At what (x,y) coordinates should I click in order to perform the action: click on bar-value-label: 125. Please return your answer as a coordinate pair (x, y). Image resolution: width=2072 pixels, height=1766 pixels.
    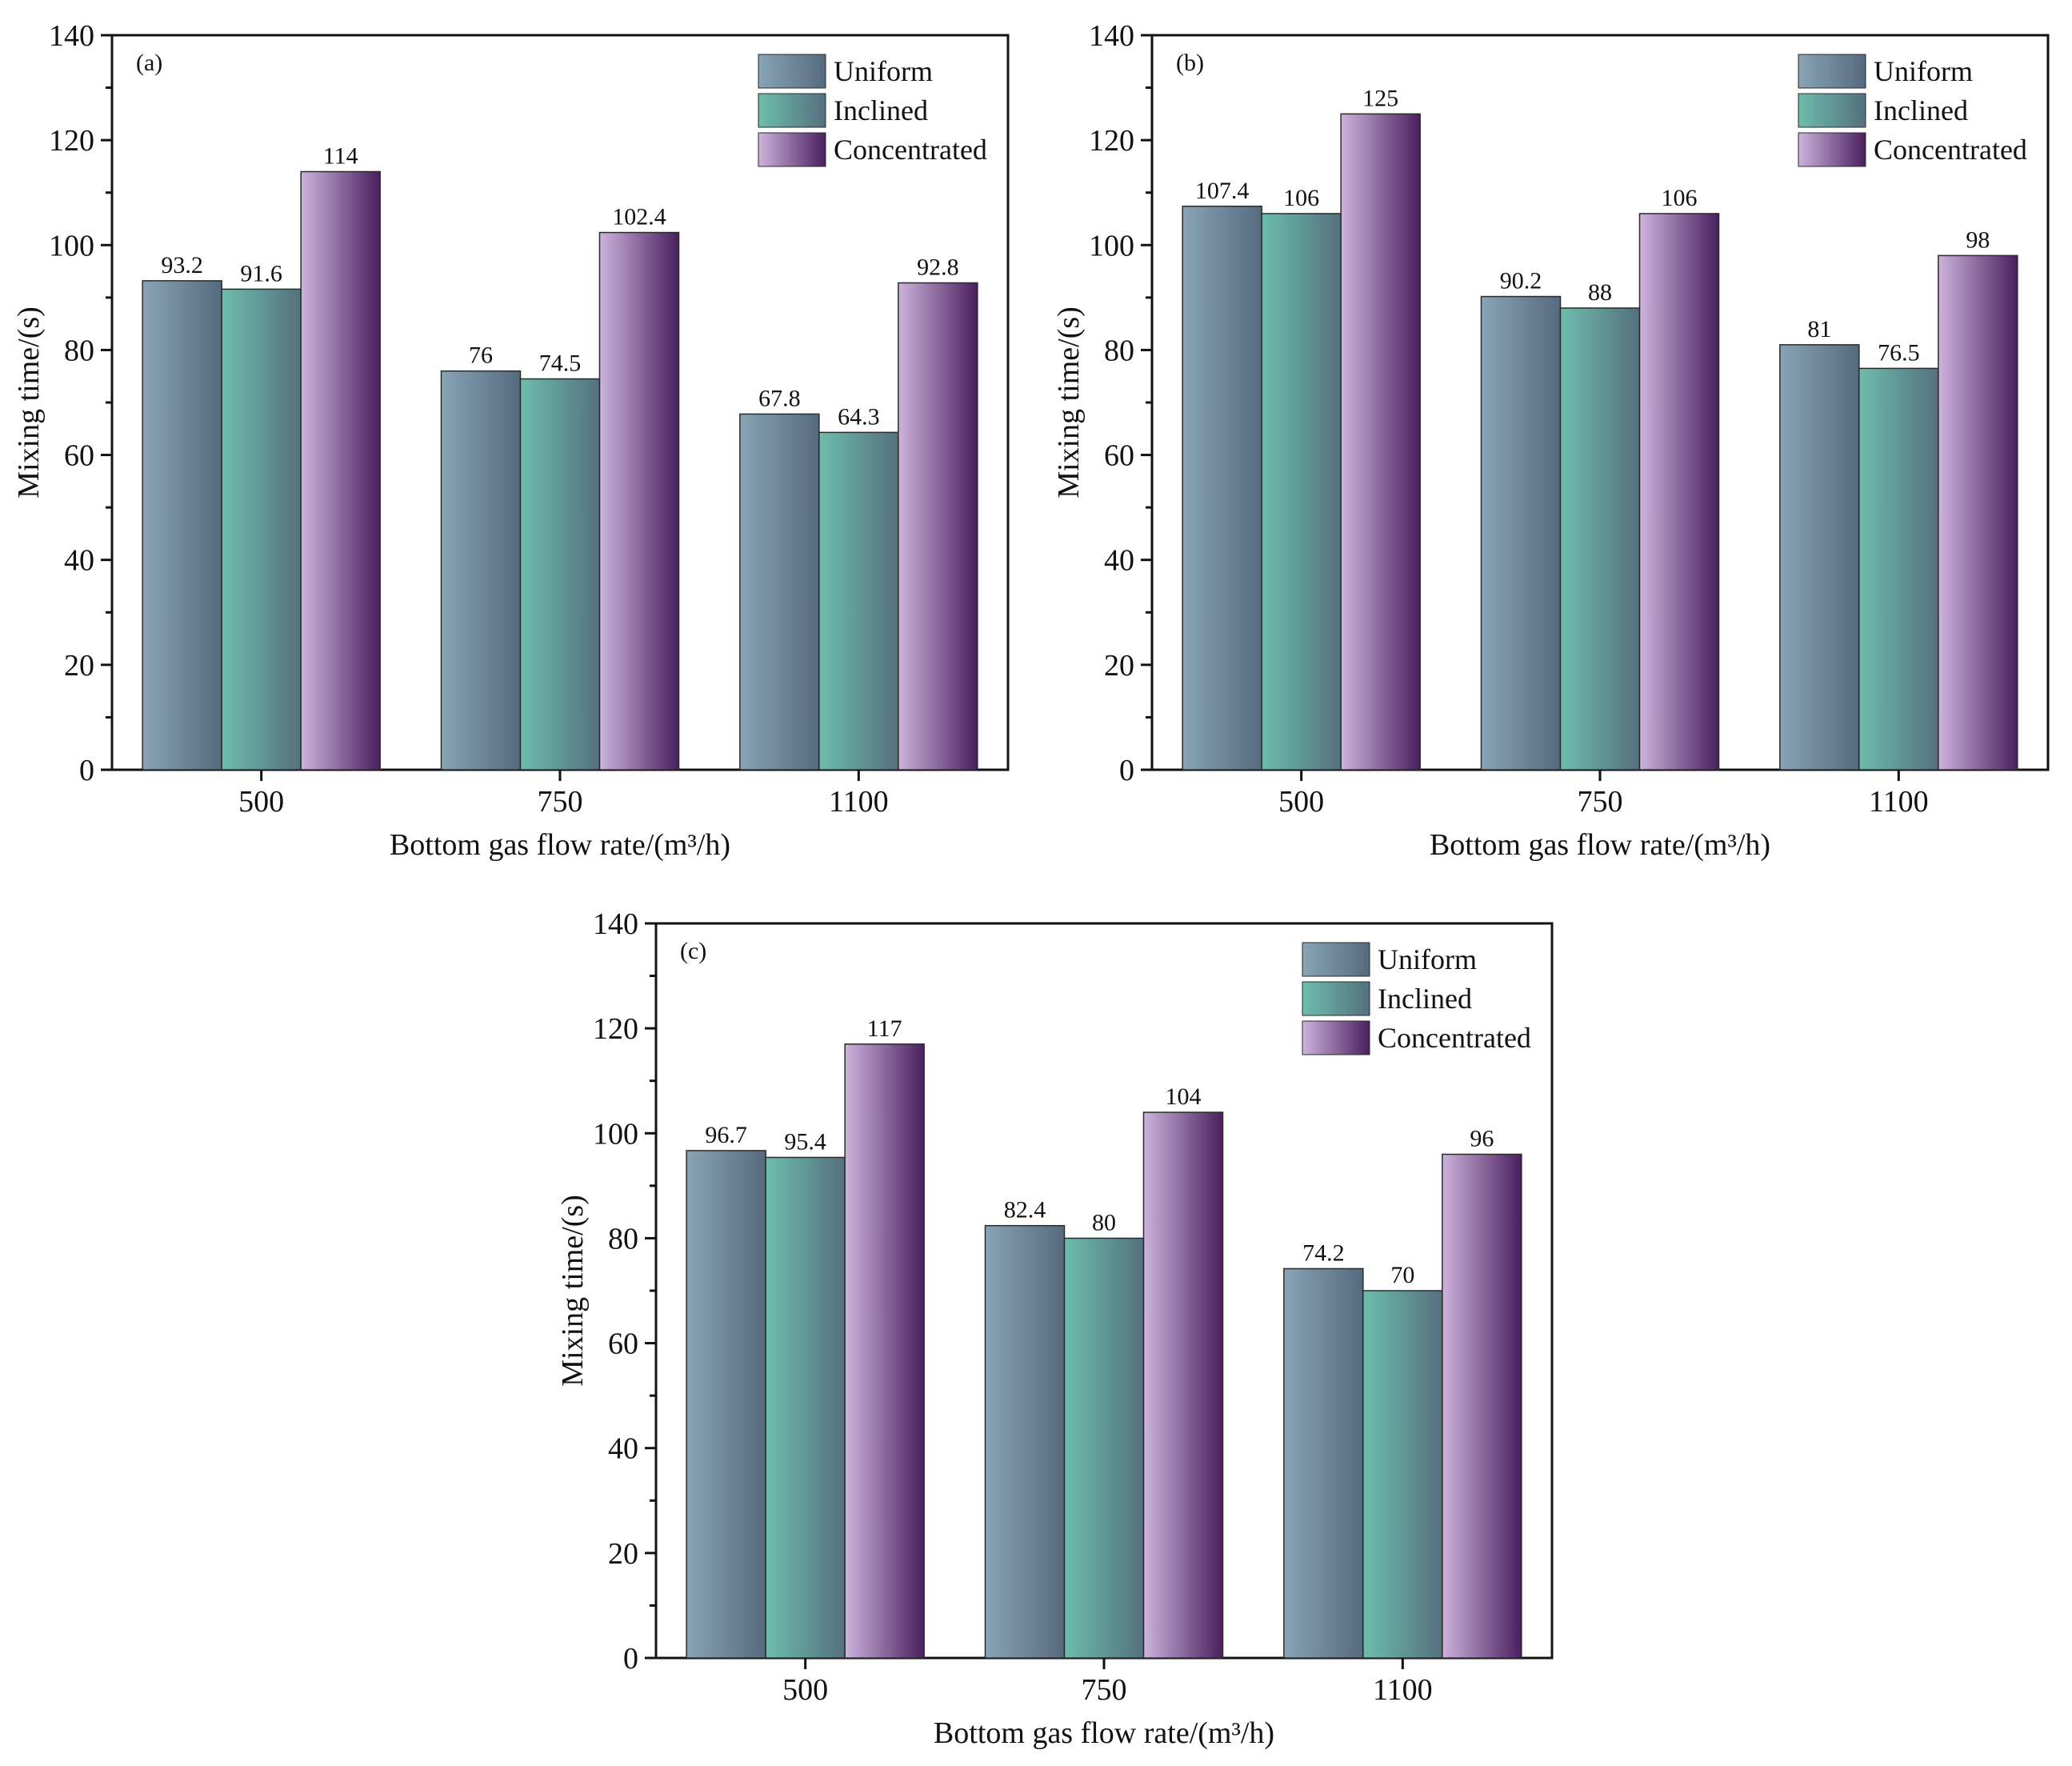
    Looking at the image, I should click on (1380, 98).